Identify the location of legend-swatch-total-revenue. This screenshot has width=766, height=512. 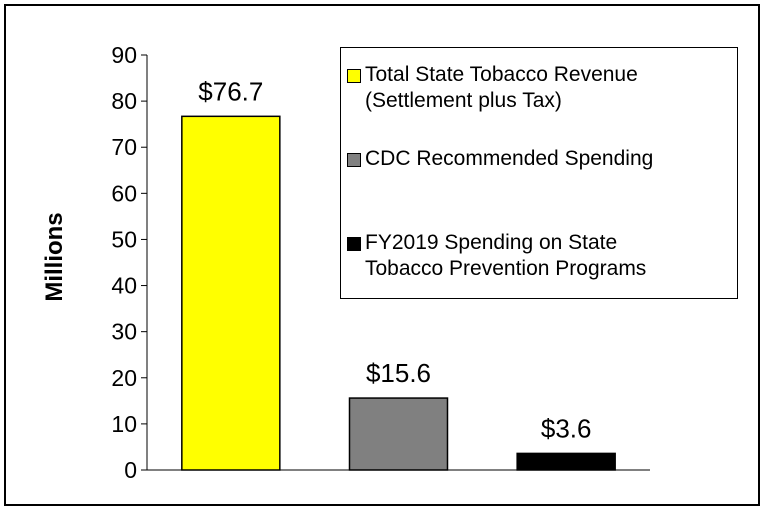
(354, 76).